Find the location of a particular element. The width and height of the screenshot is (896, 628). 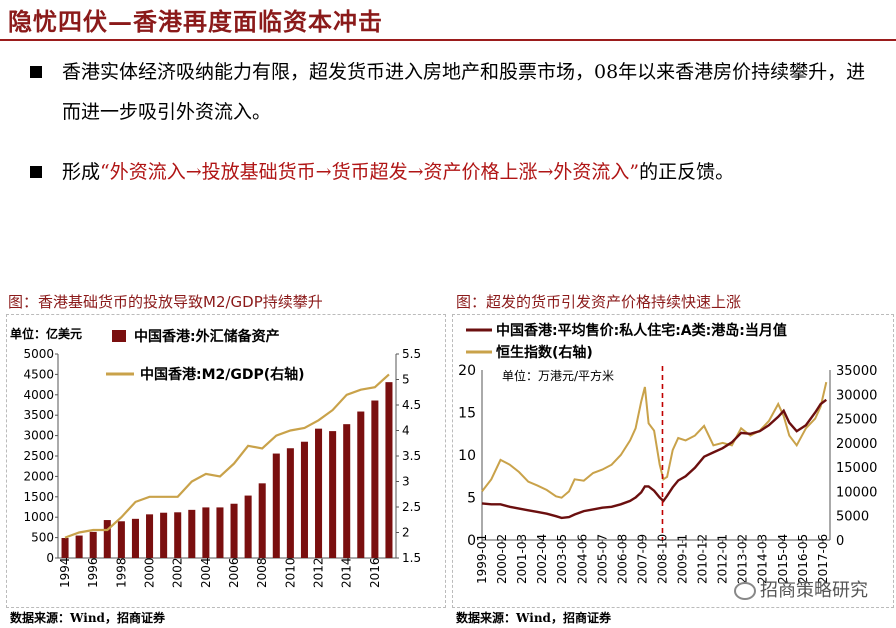

x-tick-label: 1998 is located at coordinates (121, 572).